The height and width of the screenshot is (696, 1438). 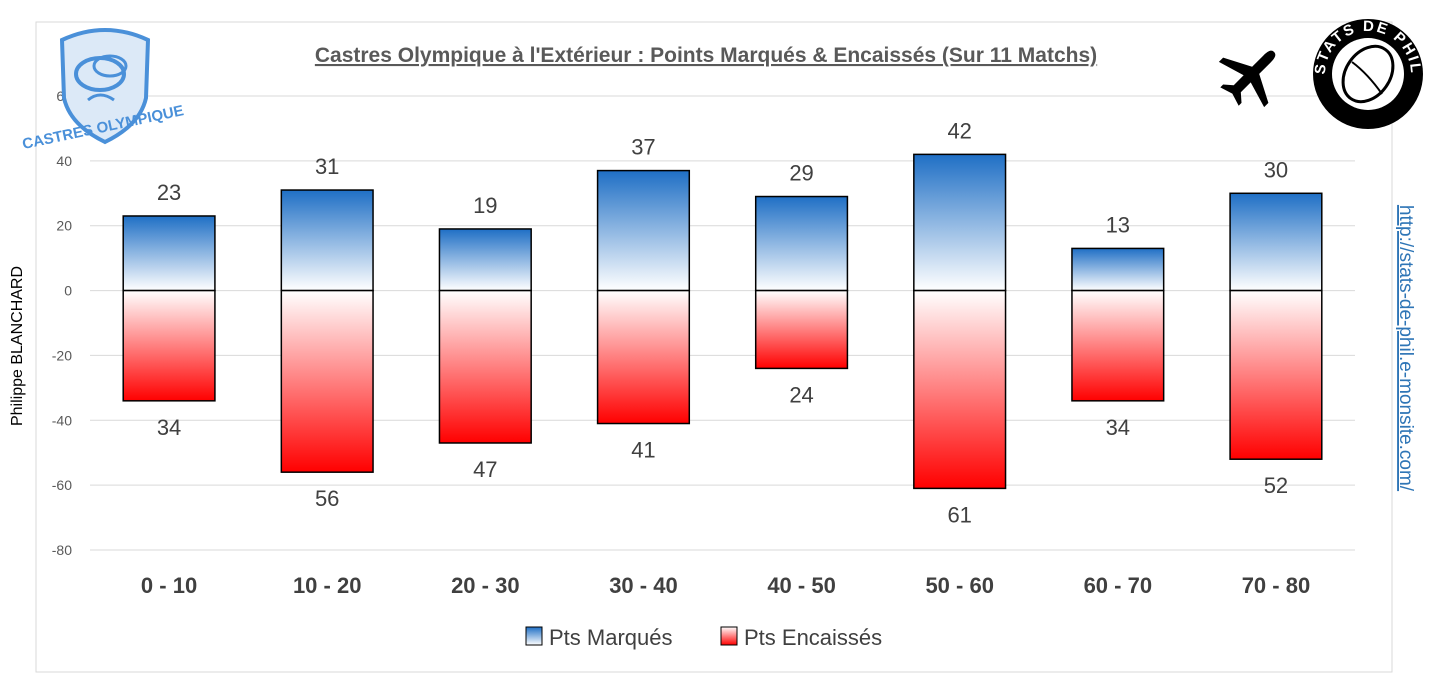 What do you see at coordinates (62, 485) in the screenshot?
I see `y-tick-label: -60` at bounding box center [62, 485].